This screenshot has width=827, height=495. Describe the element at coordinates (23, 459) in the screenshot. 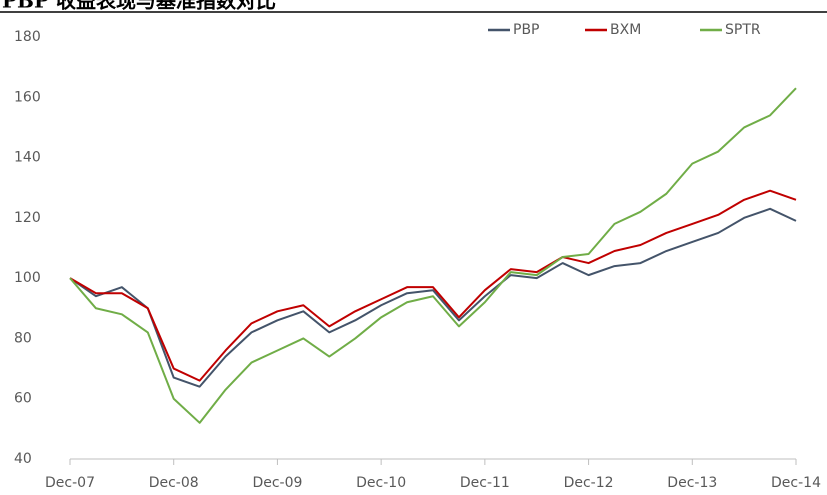

I see `y-tick-label: 40` at that location.